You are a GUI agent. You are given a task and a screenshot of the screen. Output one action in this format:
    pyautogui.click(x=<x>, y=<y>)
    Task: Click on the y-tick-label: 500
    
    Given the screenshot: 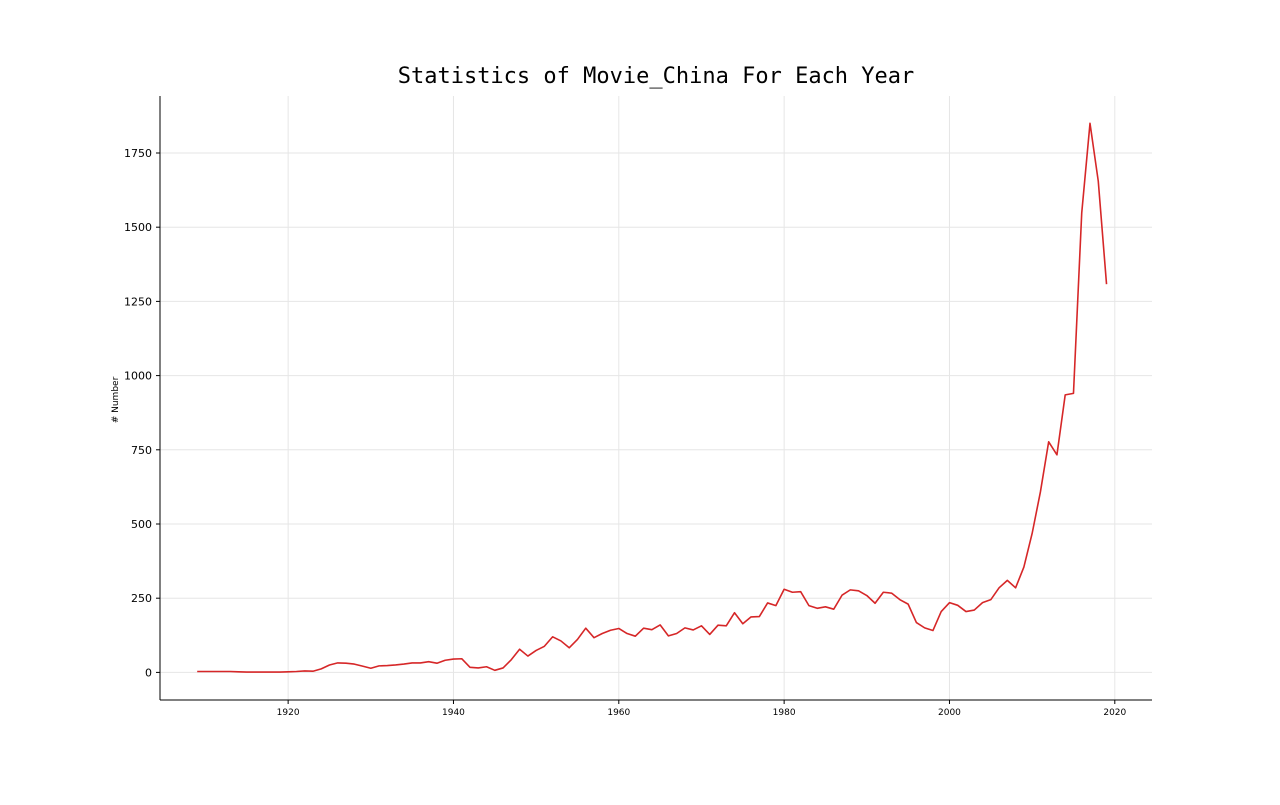 What is the action you would take?
    pyautogui.click(x=141, y=524)
    